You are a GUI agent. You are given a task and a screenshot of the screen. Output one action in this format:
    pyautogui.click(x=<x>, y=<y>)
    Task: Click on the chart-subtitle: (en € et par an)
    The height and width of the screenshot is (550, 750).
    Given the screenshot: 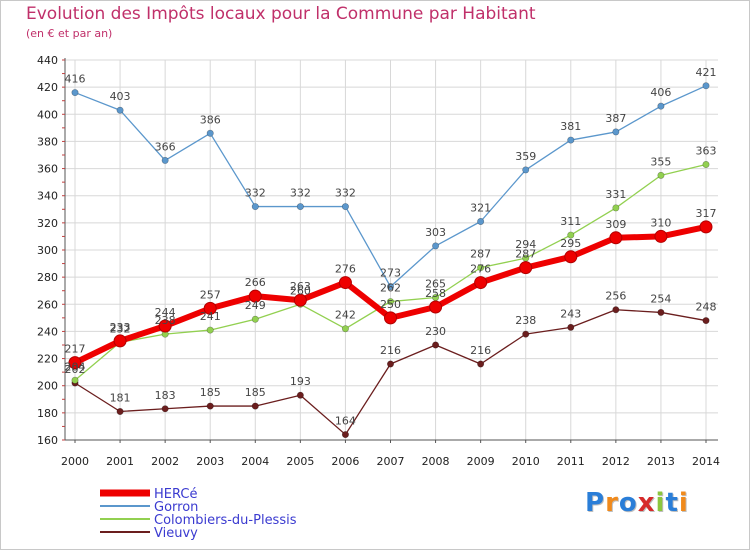 What is the action you would take?
    pyautogui.click(x=69, y=33)
    